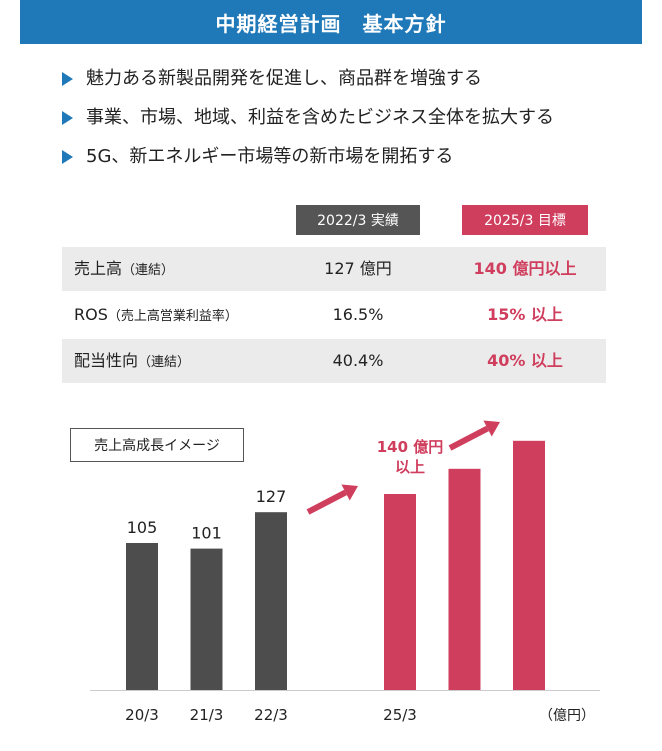 Image resolution: width=662 pixels, height=751 pixels. I want to click on actual-value: 127 億円, so click(358, 268).